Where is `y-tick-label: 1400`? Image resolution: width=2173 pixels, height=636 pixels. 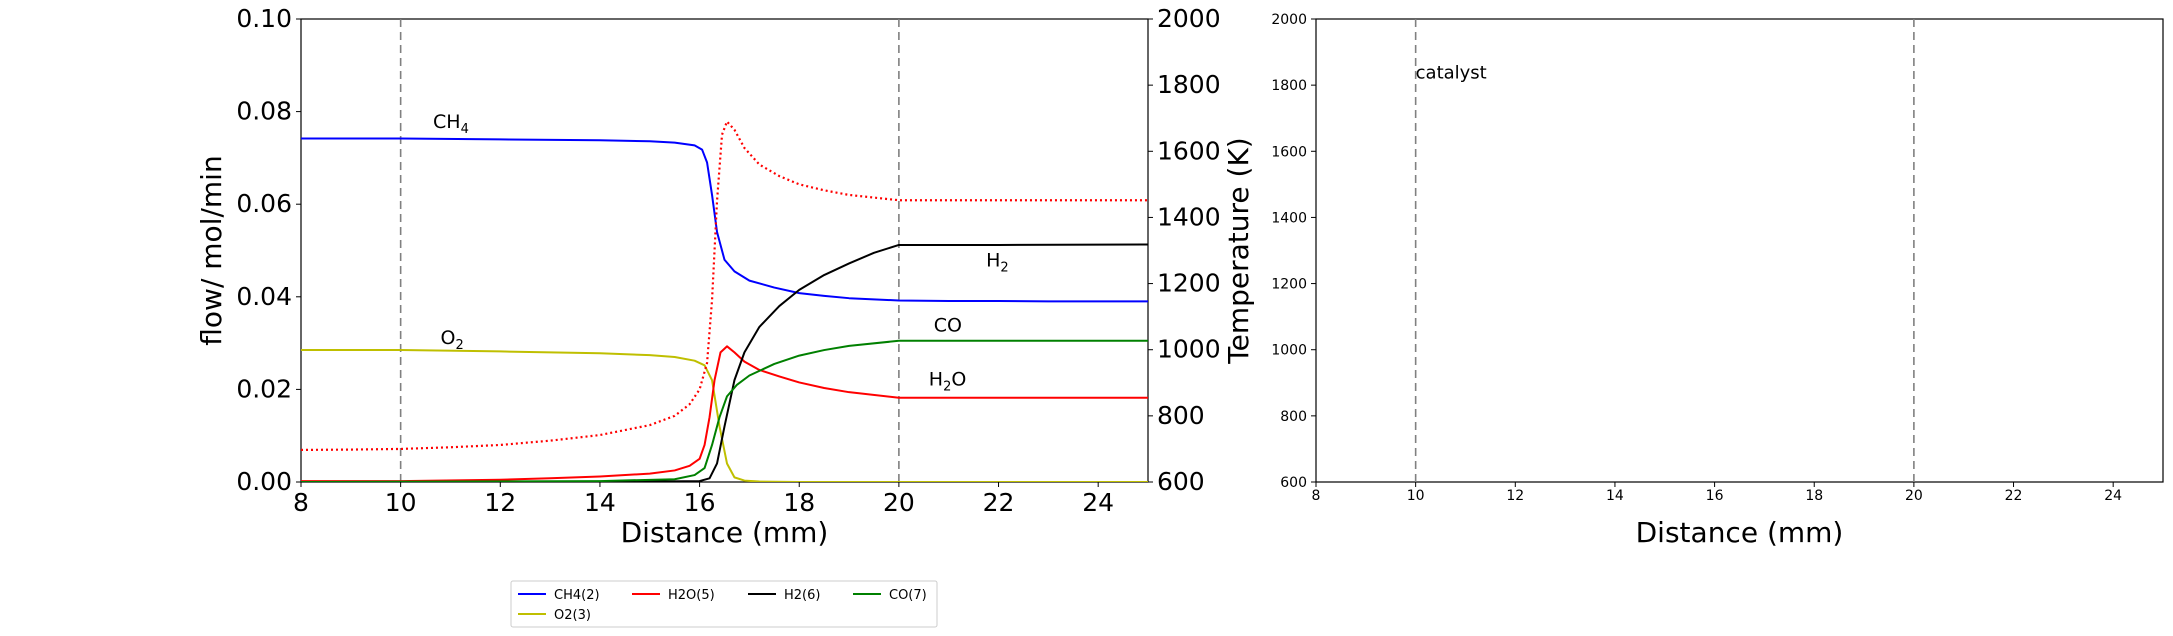 y-tick-label: 1400 is located at coordinates (1289, 218).